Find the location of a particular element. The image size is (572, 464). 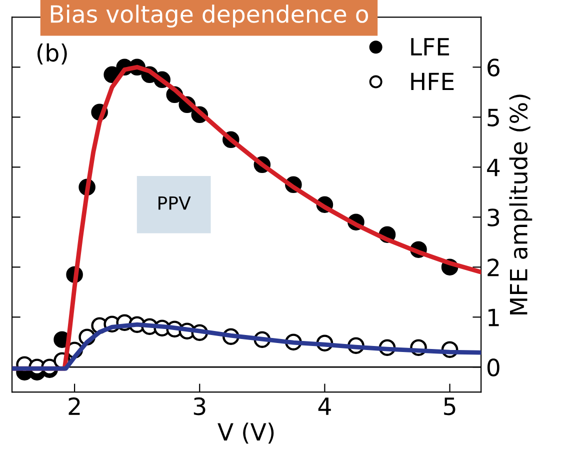

y-tick-label: 3 is located at coordinates (494, 217).